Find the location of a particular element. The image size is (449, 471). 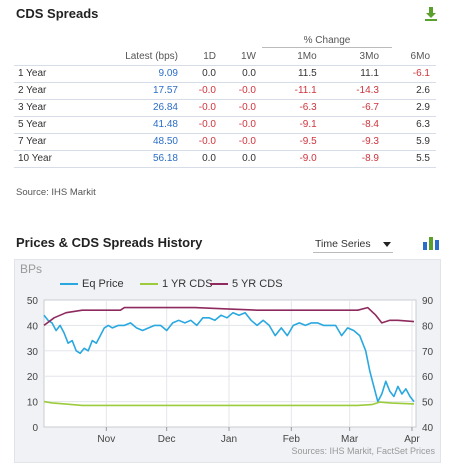

table-row: 1 Year 9.09 0.0 0.0 11.5 11.1 -6.1 is located at coordinates (225, 73).